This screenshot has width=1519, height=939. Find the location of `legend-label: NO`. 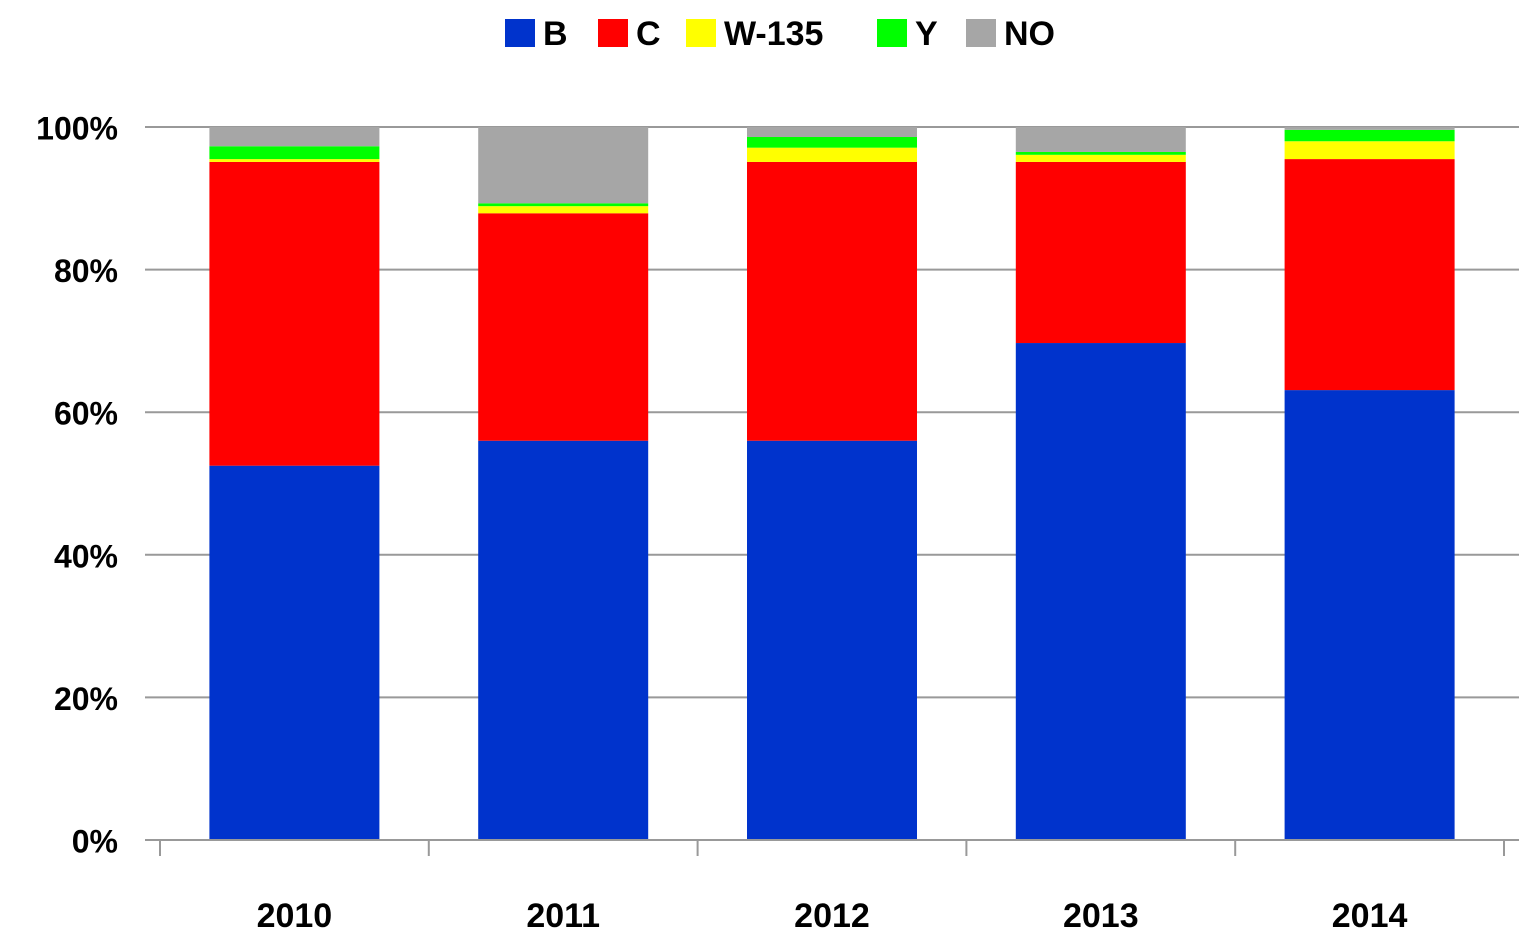

legend-label: NO is located at coordinates (1029, 34).